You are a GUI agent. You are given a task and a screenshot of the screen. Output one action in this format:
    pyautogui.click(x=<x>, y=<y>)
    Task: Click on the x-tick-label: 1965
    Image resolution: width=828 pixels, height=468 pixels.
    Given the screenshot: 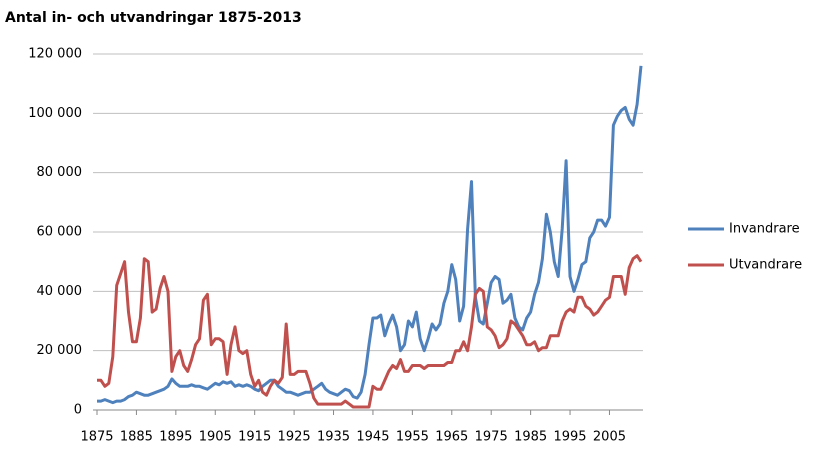 What is the action you would take?
    pyautogui.click(x=451, y=437)
    